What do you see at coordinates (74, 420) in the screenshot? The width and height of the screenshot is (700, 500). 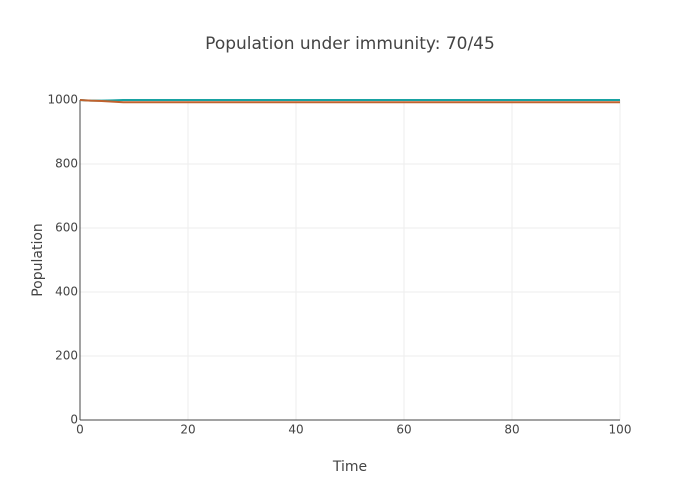 I see `y-tick-label: 0` at bounding box center [74, 420].